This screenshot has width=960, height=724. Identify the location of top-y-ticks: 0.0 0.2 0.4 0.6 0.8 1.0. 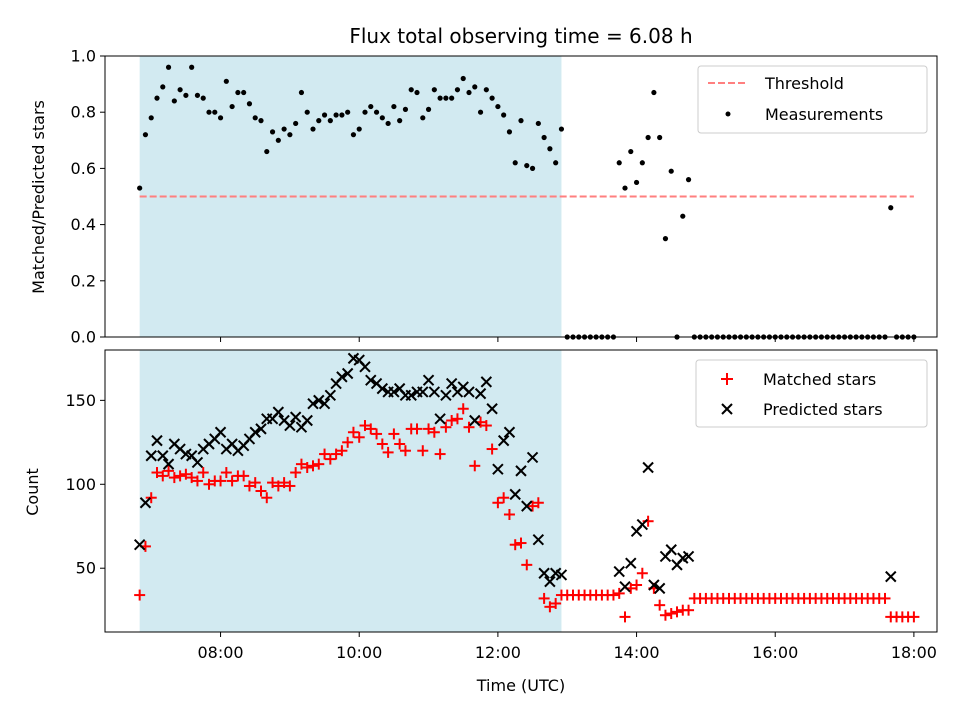
(88, 197).